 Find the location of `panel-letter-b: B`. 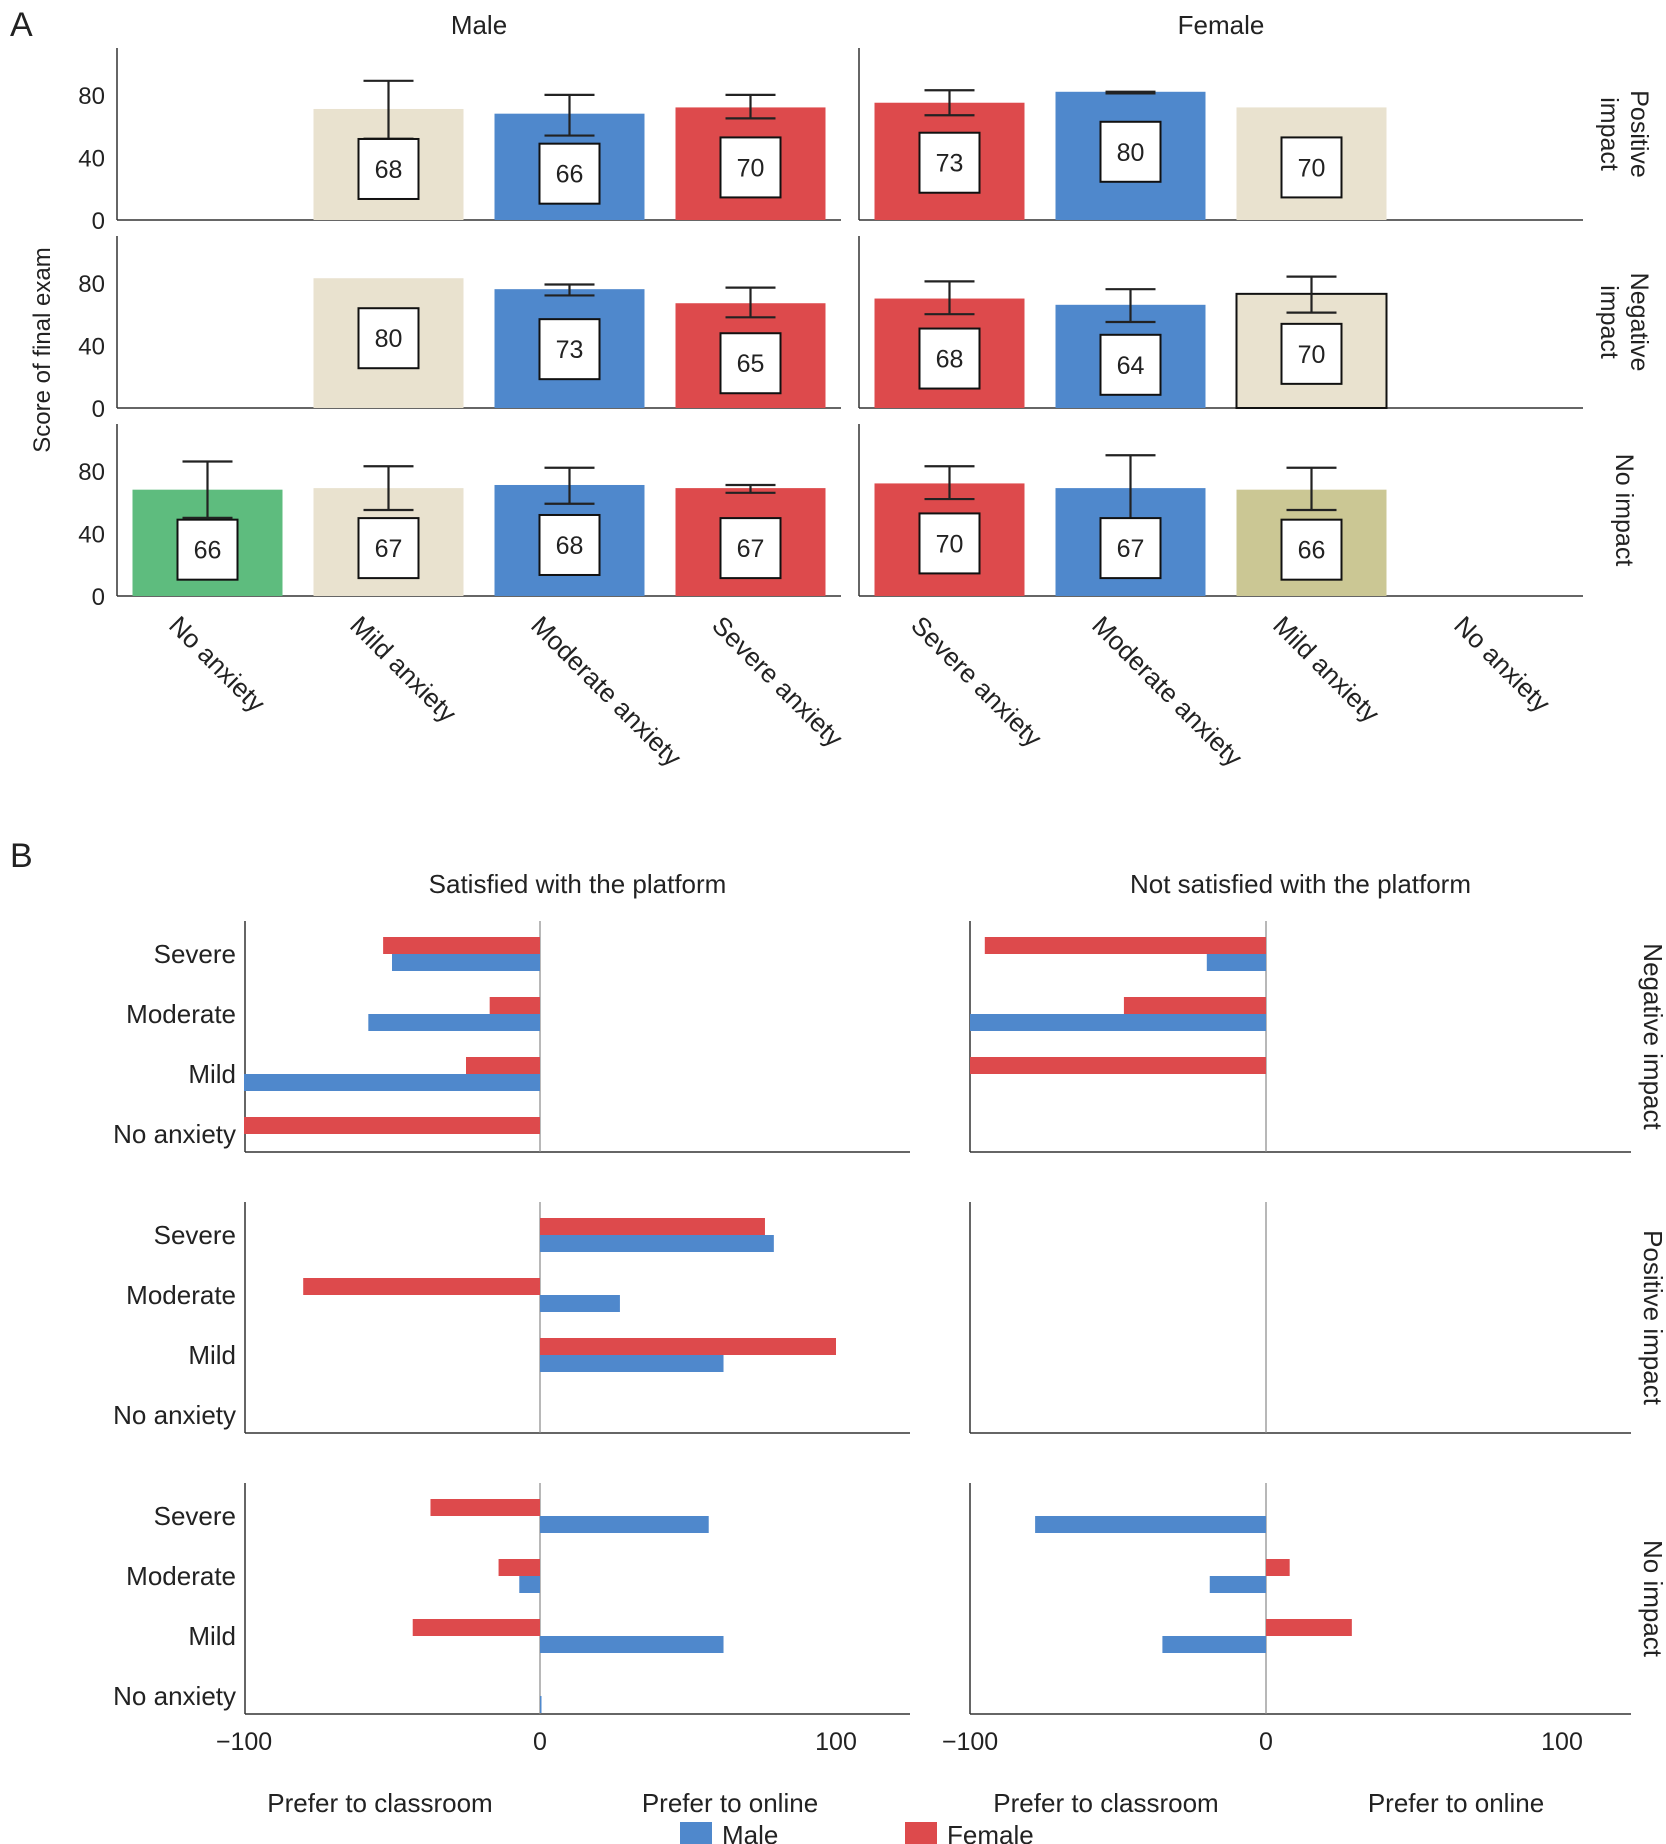

panel-letter-b: B is located at coordinates (21, 856).